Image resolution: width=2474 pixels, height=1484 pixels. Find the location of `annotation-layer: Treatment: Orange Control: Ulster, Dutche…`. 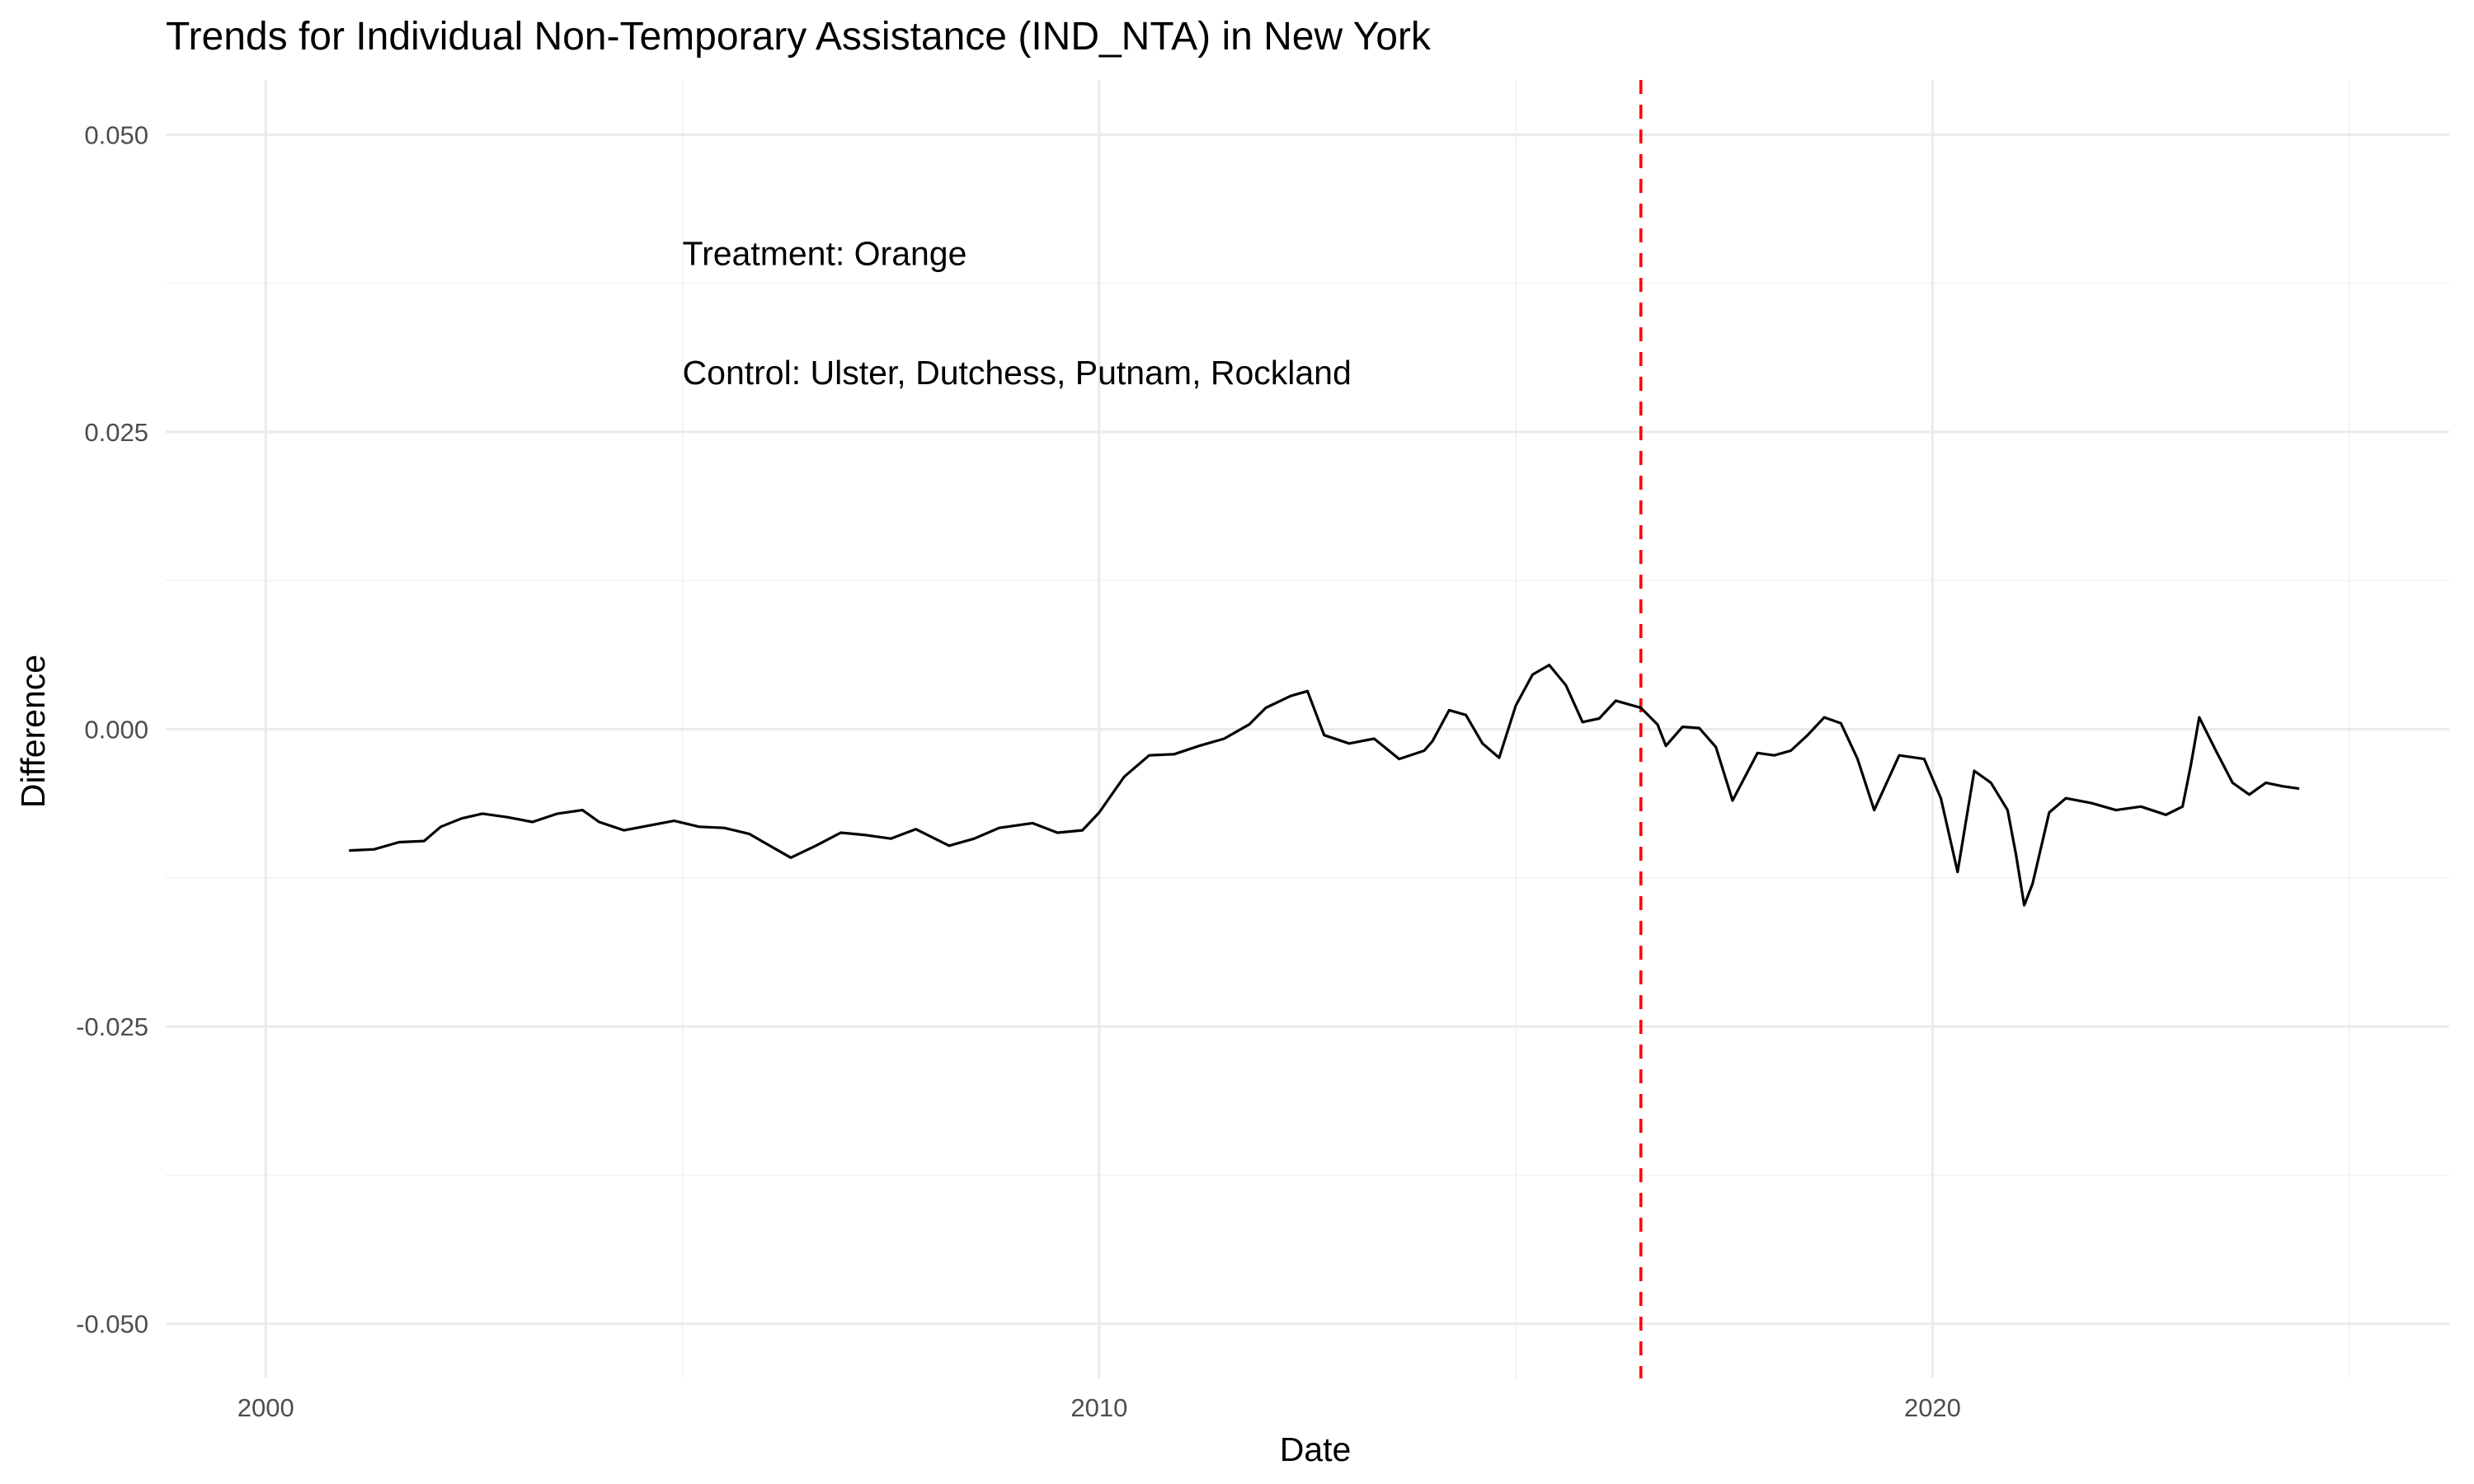

annotation-layer: Treatment: Orange Control: Ulster, Dutche… is located at coordinates (1017, 313).